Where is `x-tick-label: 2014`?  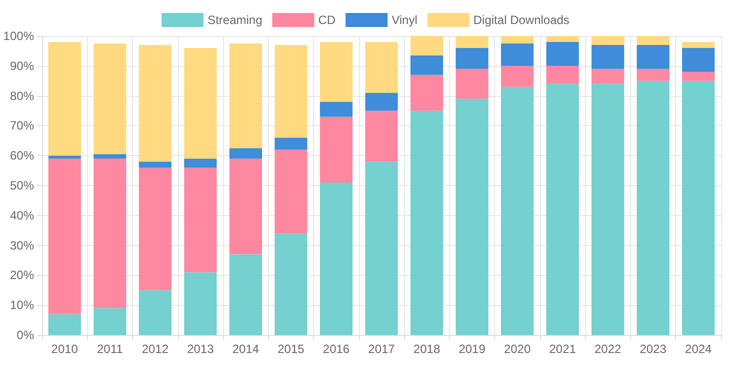
x-tick-label: 2014 is located at coordinates (246, 349).